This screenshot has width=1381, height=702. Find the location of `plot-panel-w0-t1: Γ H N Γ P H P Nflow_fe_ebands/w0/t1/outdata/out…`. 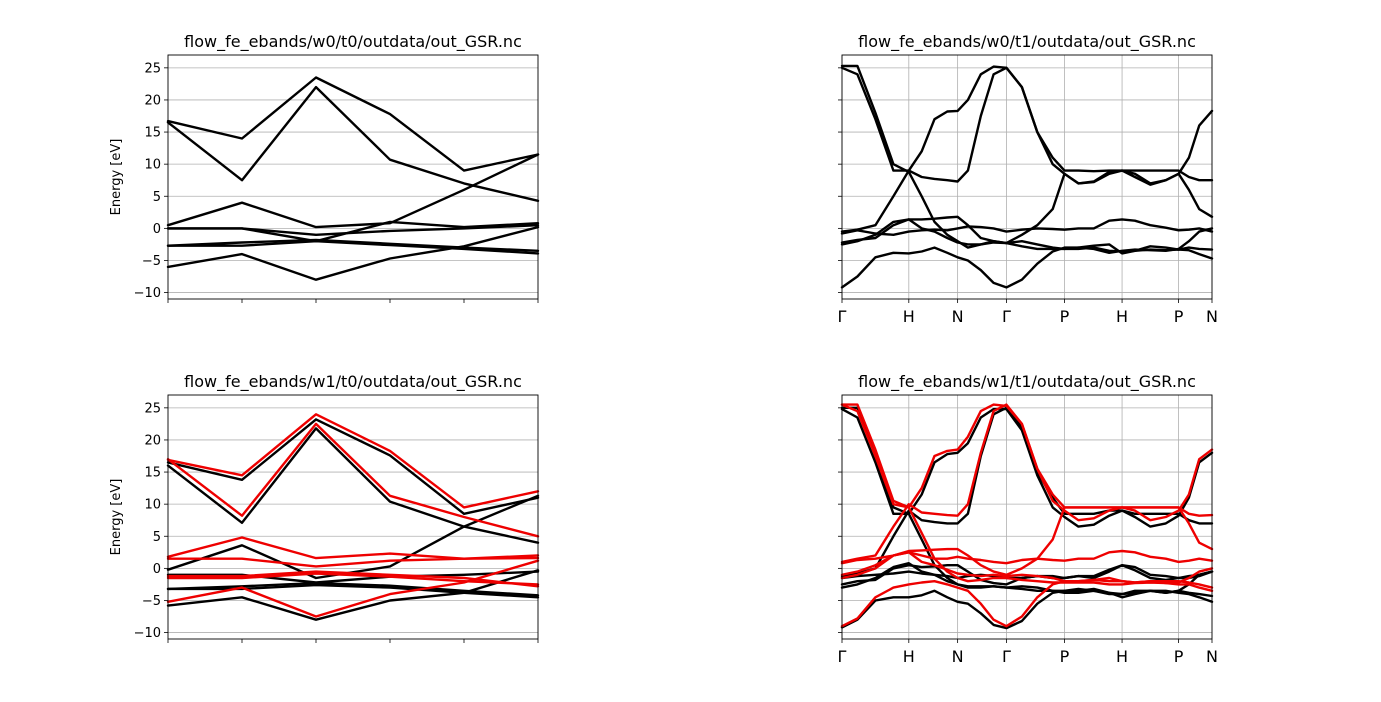

plot-panel-w0-t1: Γ H N Γ P H P Nflow_fe_ebands/w0/t1/outdata/out… is located at coordinates (1028, 179).